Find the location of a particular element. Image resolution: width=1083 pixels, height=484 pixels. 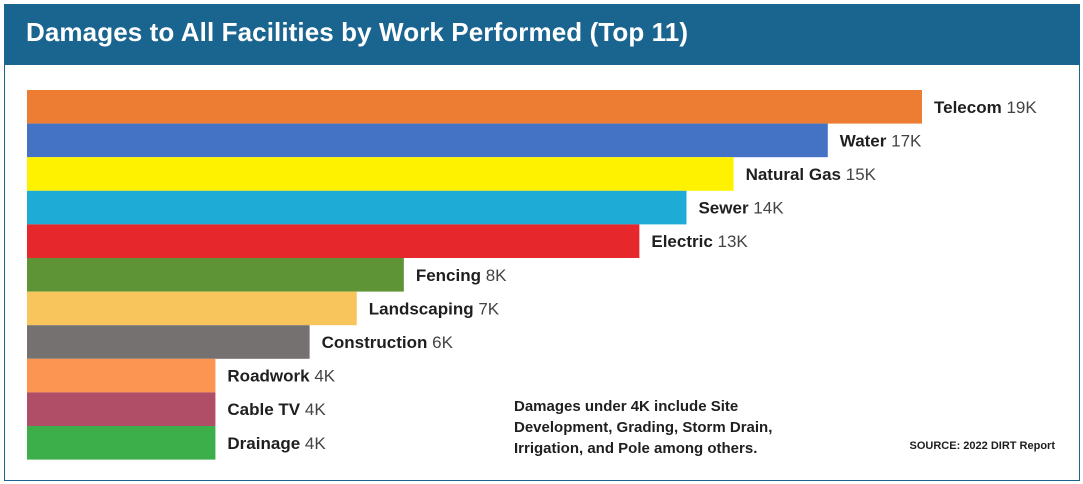

bar-label-roadwork: Roadwork 4K is located at coordinates (281, 376).